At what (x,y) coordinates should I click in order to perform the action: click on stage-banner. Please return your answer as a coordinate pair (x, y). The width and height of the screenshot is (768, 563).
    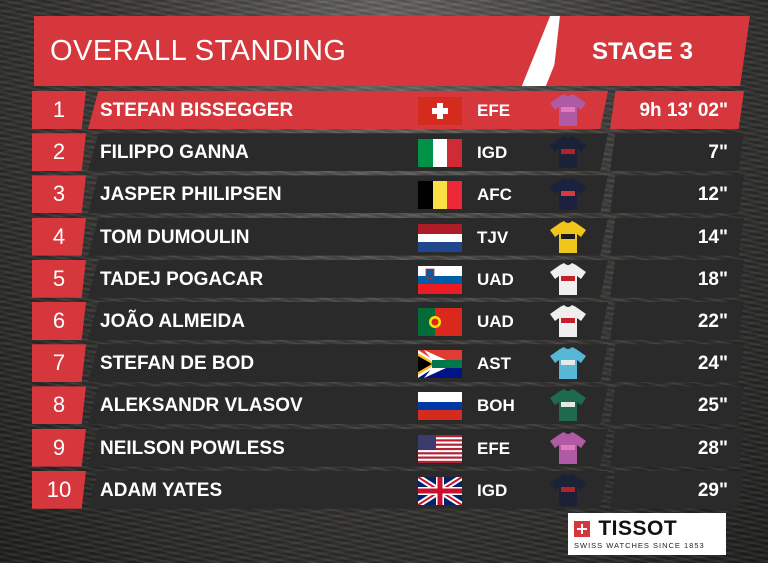
    Looking at the image, I should click on (651, 51).